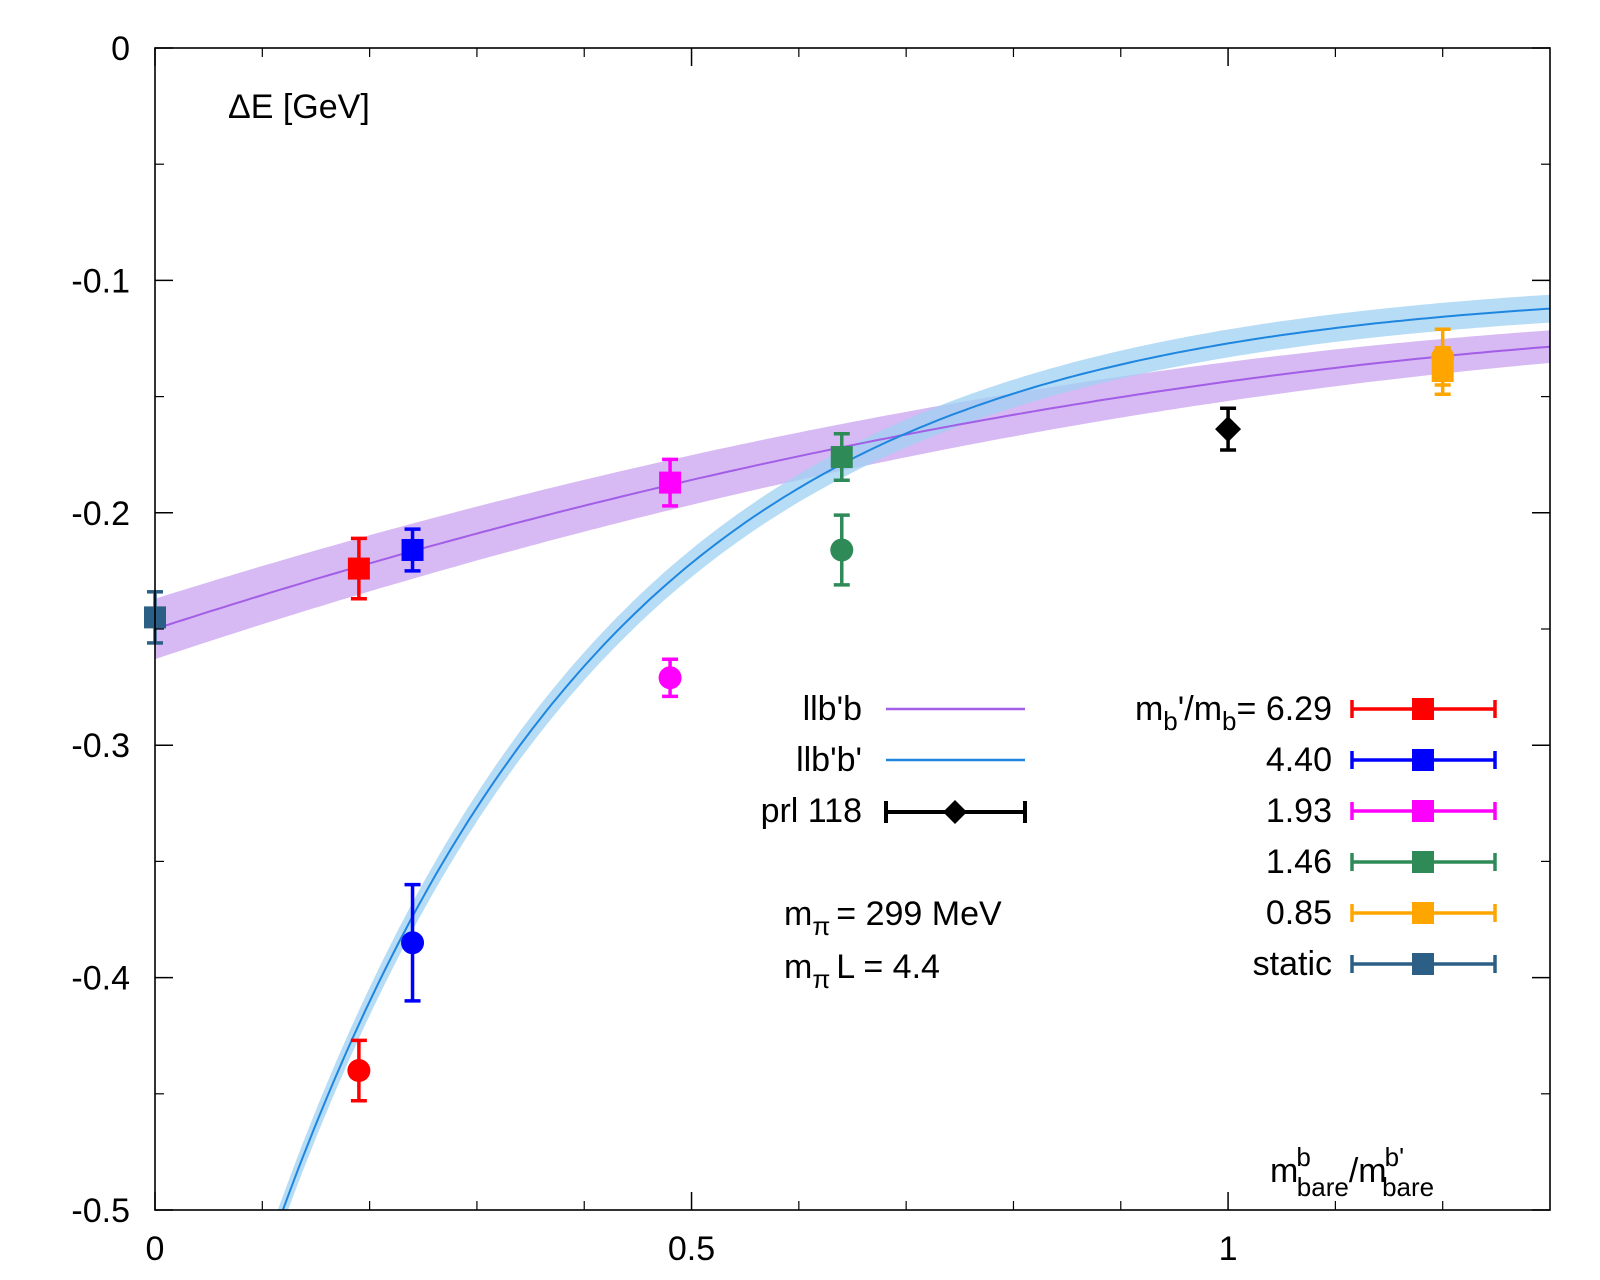 The width and height of the screenshot is (1600, 1280). Describe the element at coordinates (1299, 913) in the screenshot. I see `legend-ratio-label-4: 0.85` at that location.